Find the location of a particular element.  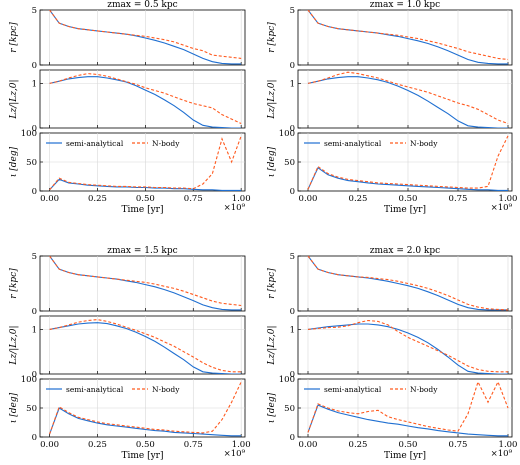

panel-title: zmax = 1.5 kpc is located at coordinates (142, 251).